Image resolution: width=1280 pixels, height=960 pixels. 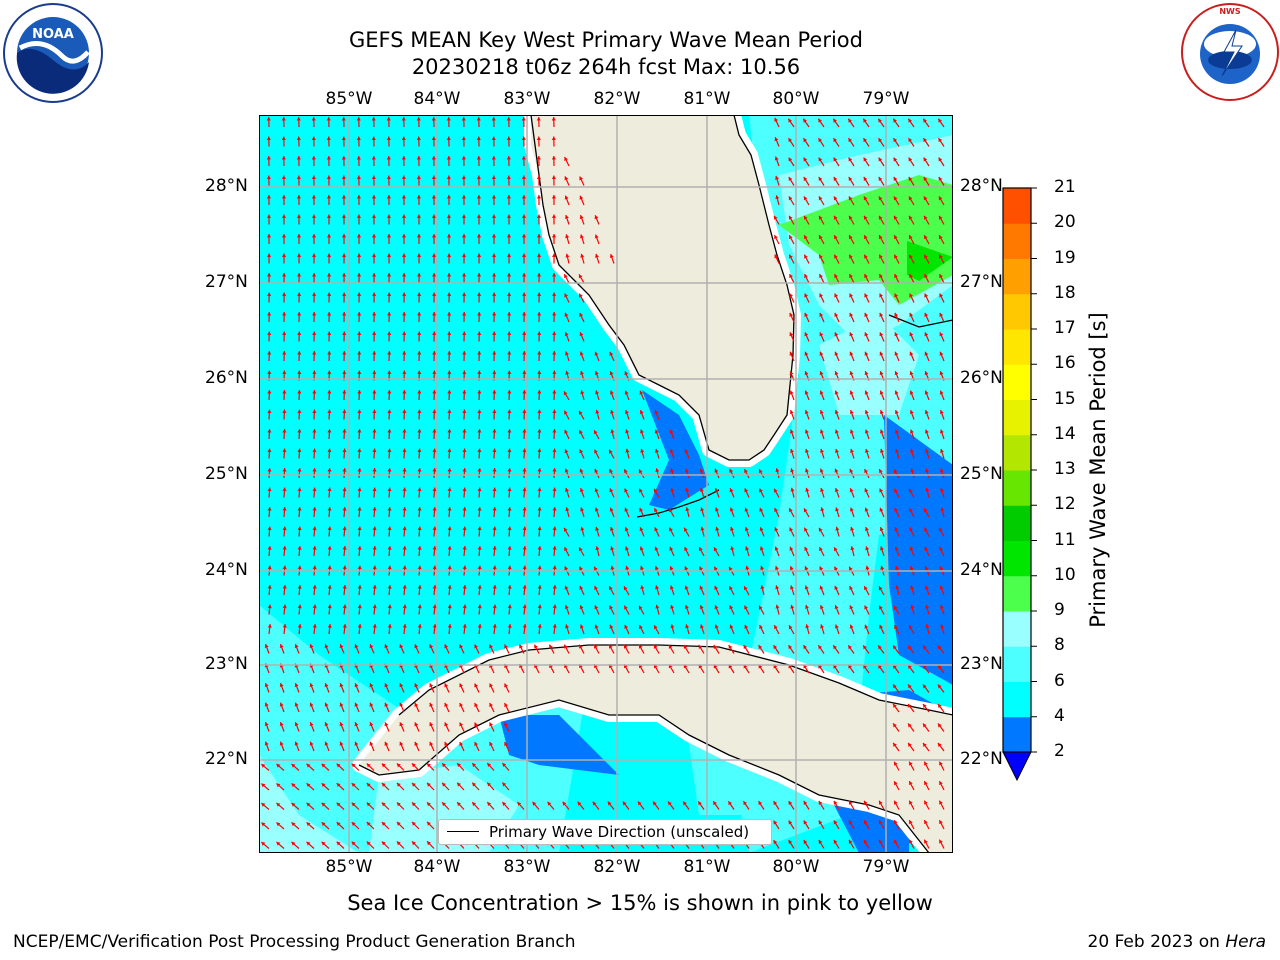 What do you see at coordinates (53, 34) in the screenshot?
I see `svg-text: NOAA` at bounding box center [53, 34].